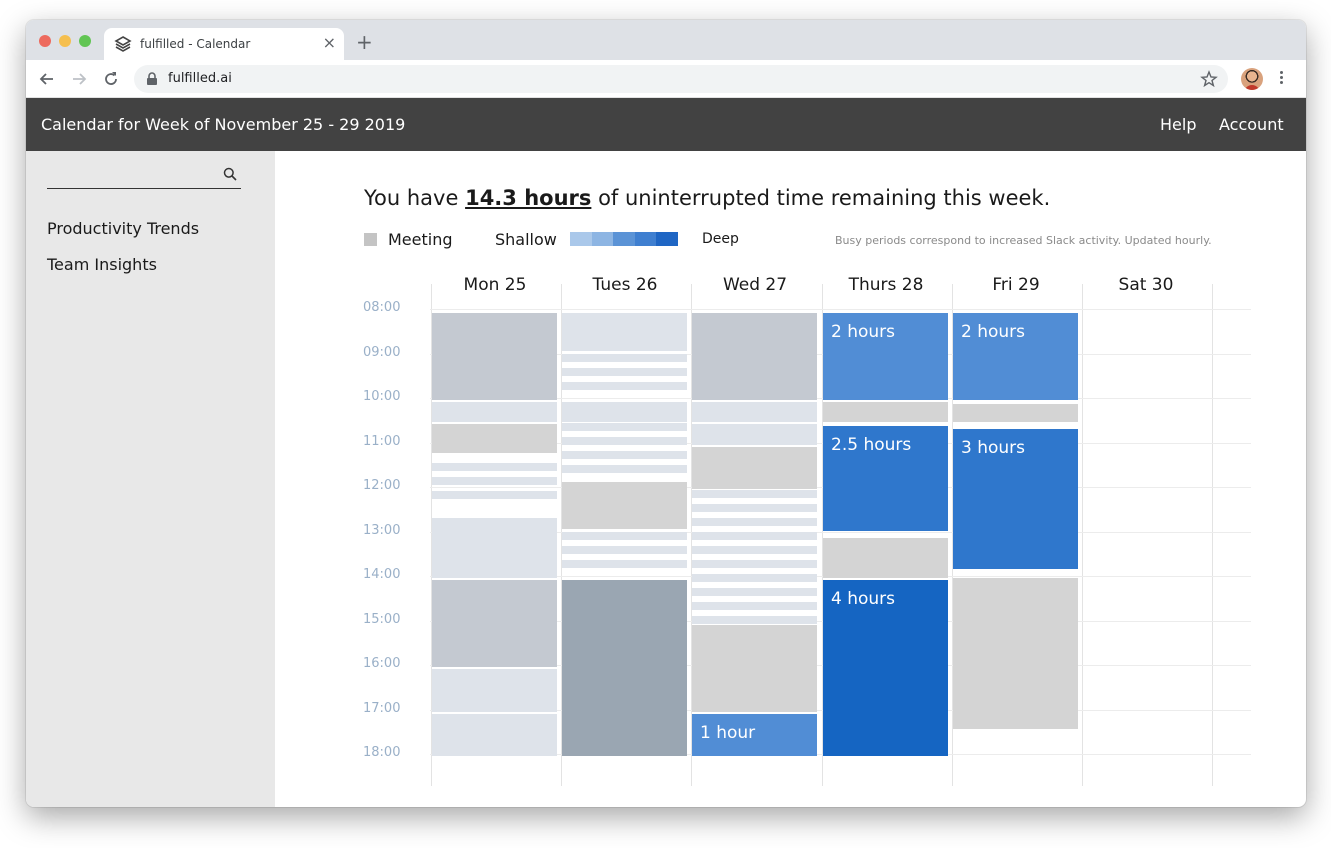 The height and width of the screenshot is (848, 1331). I want to click on bookmark-star-icon, so click(1209, 79).